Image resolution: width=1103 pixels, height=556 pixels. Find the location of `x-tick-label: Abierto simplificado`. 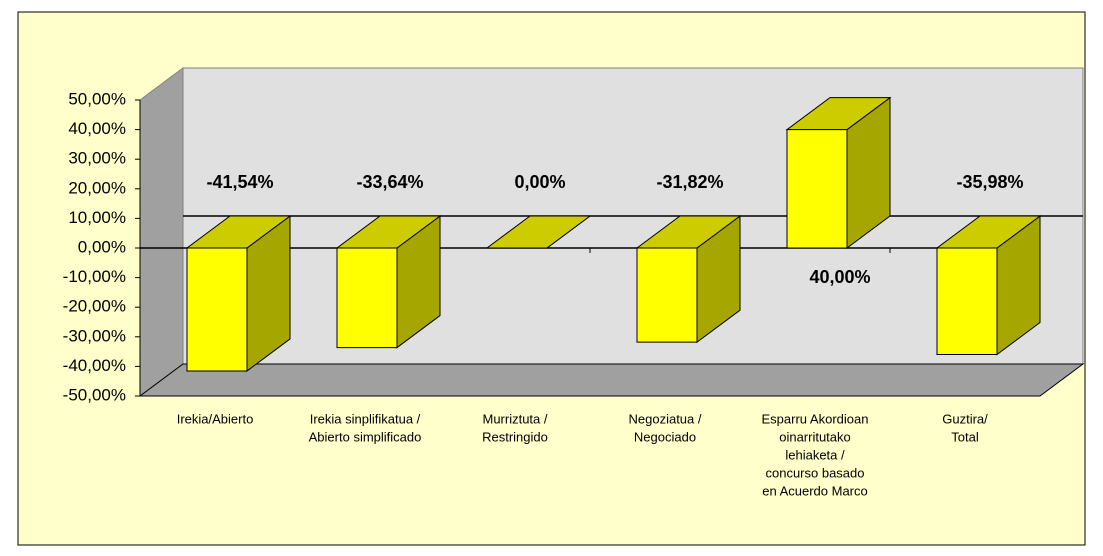

x-tick-label: Abierto simplificado is located at coordinates (365, 436).